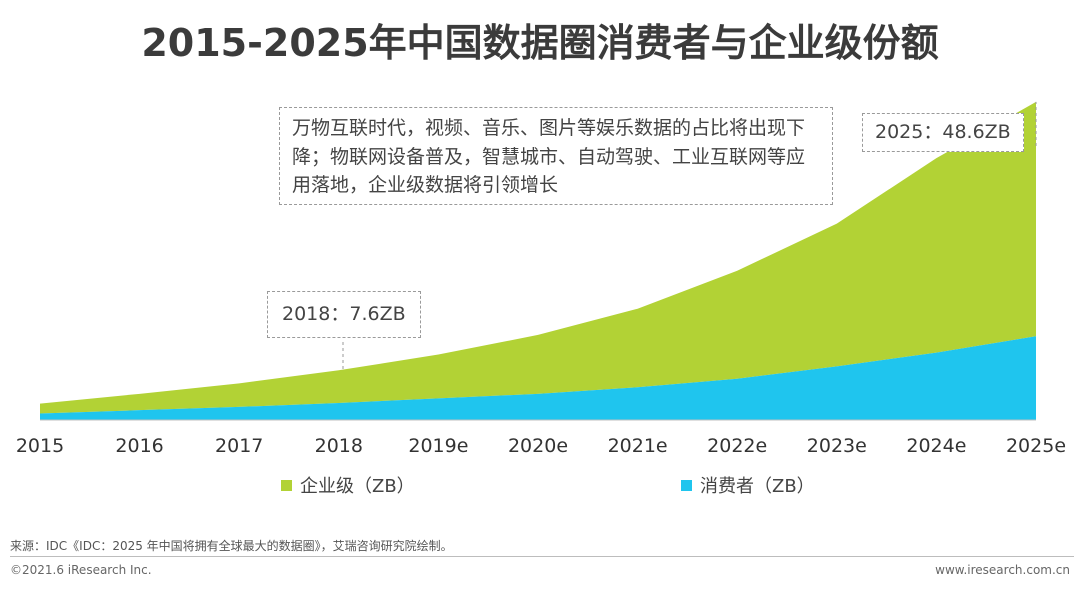 This screenshot has width=1080, height=591. Describe the element at coordinates (1002, 570) in the screenshot. I see `footer-website: www.iresearch.com.cn` at that location.